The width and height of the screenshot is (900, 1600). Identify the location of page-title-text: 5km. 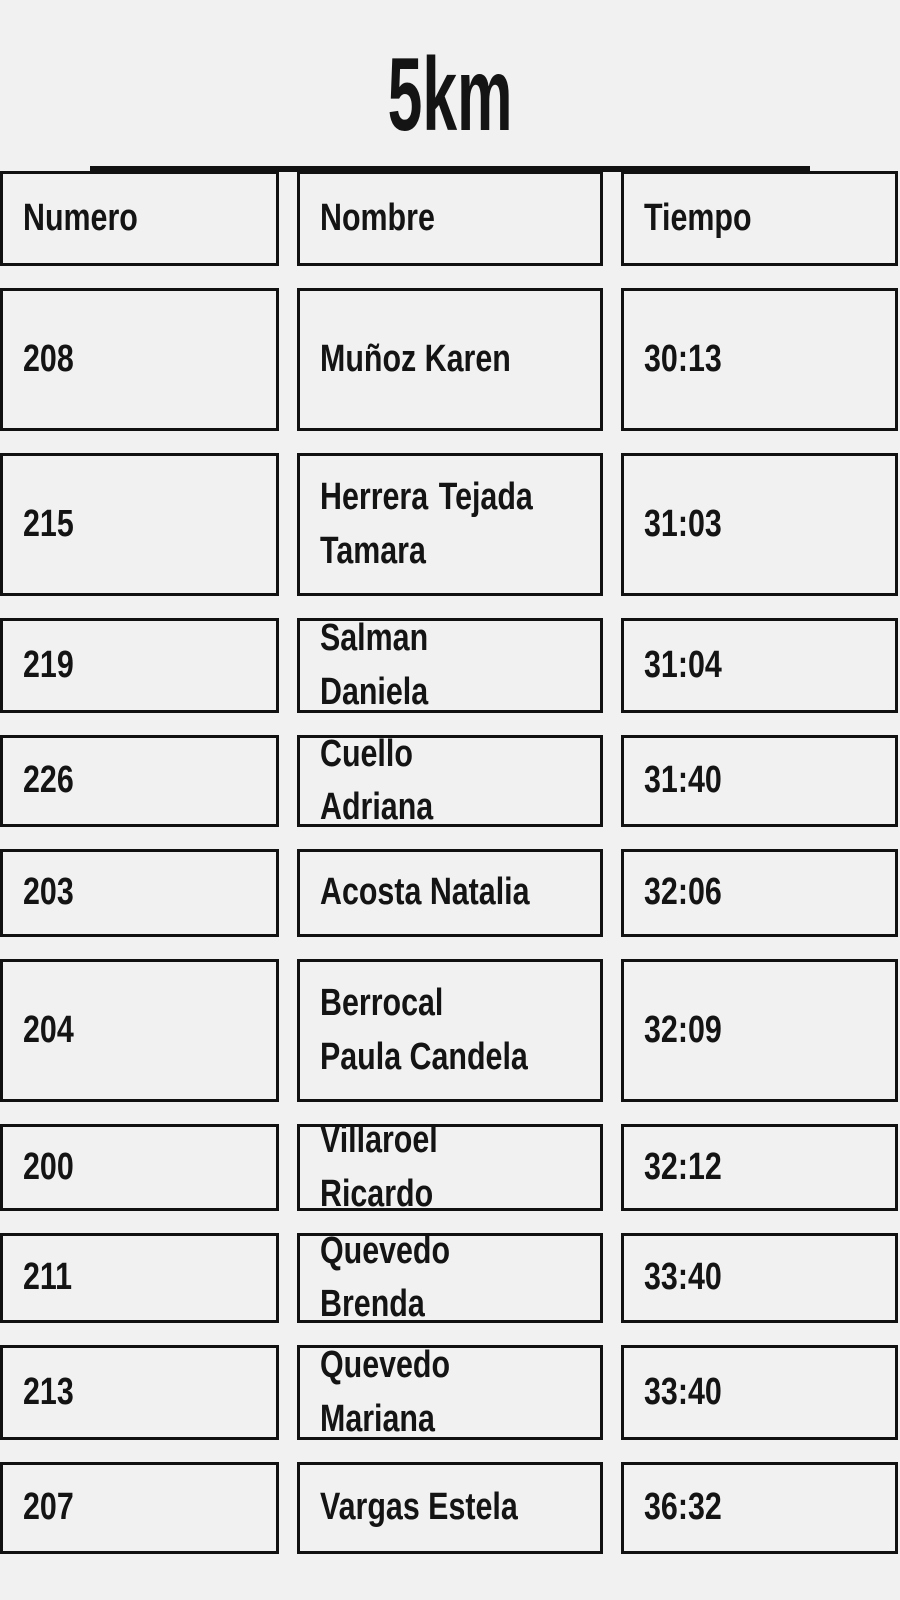
(450, 95).